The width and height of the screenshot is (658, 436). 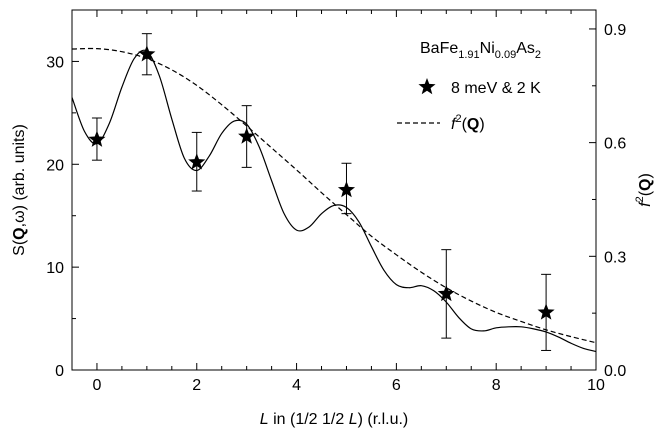 I want to click on sample-part-2: Ni, so click(x=487, y=48).